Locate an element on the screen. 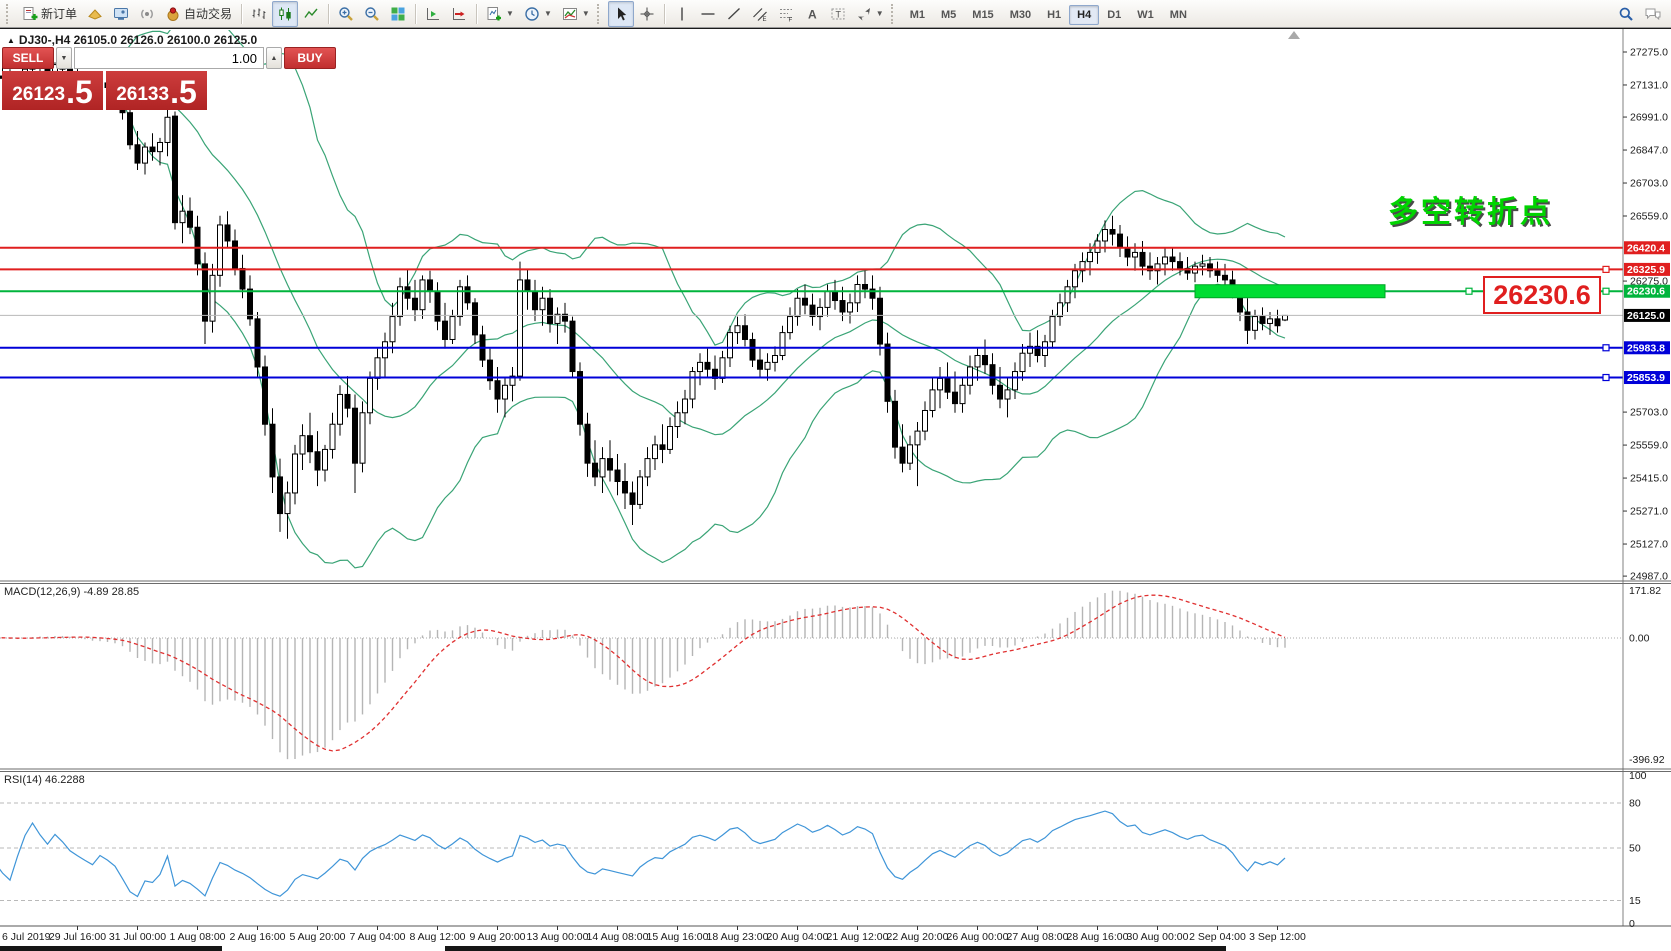 The image size is (1671, 951). price-axis-tick: 26275.0 is located at coordinates (1649, 282).